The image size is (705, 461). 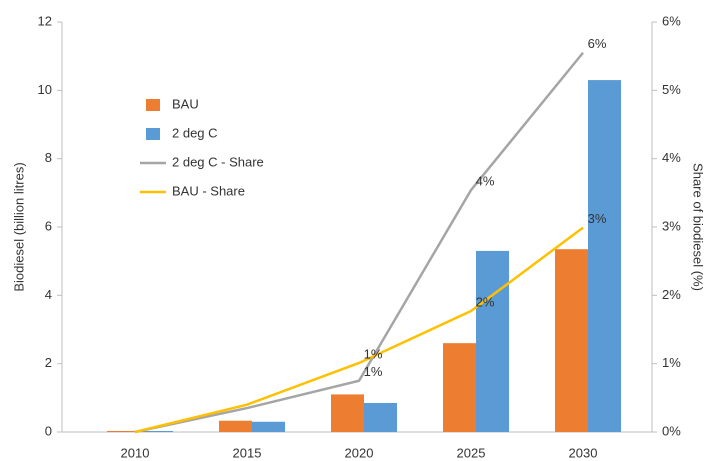 What do you see at coordinates (247, 452) in the screenshot?
I see `x-tick-label: 2015` at bounding box center [247, 452].